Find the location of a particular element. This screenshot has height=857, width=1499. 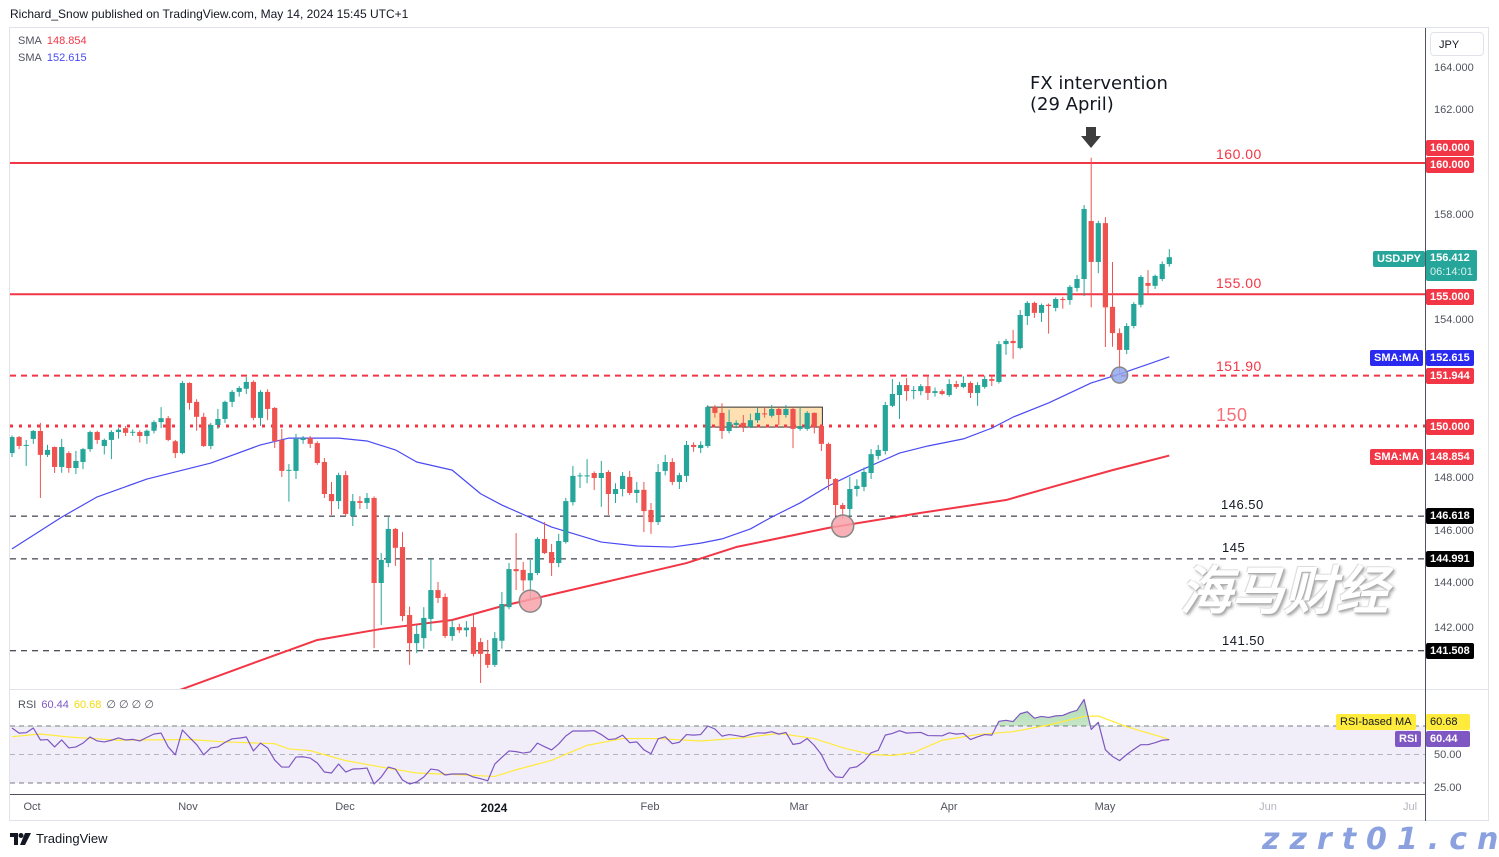

price-label-160: 160.000 is located at coordinates (1450, 165).